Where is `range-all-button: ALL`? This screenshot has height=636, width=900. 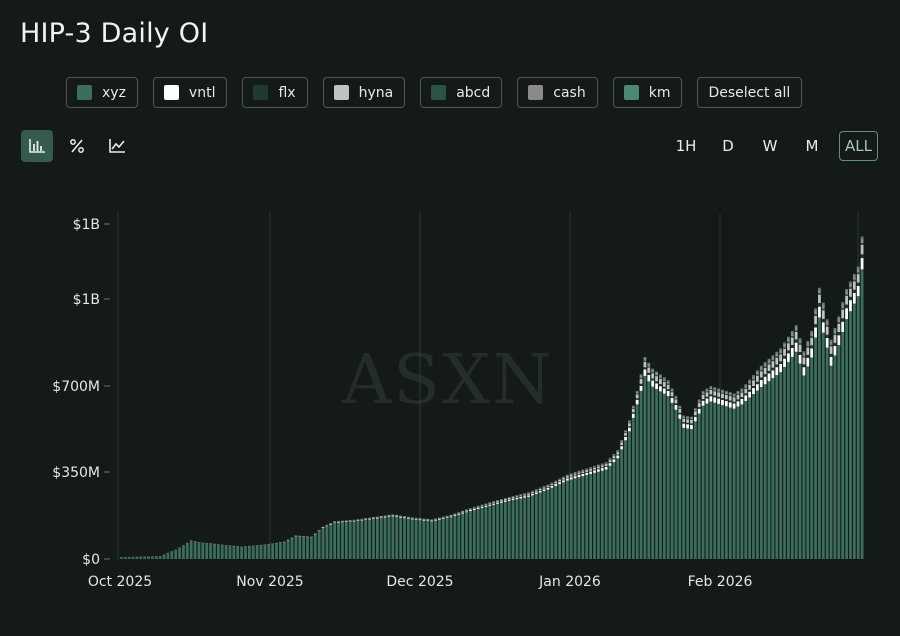
range-all-button: ALL is located at coordinates (858, 146).